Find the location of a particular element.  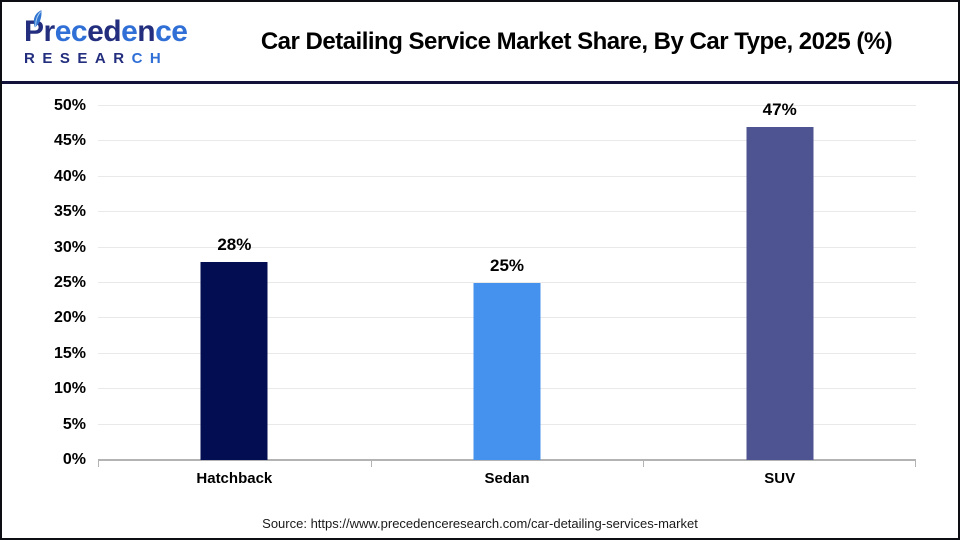

logo-word-precedence: Precedence is located at coordinates (116, 29).